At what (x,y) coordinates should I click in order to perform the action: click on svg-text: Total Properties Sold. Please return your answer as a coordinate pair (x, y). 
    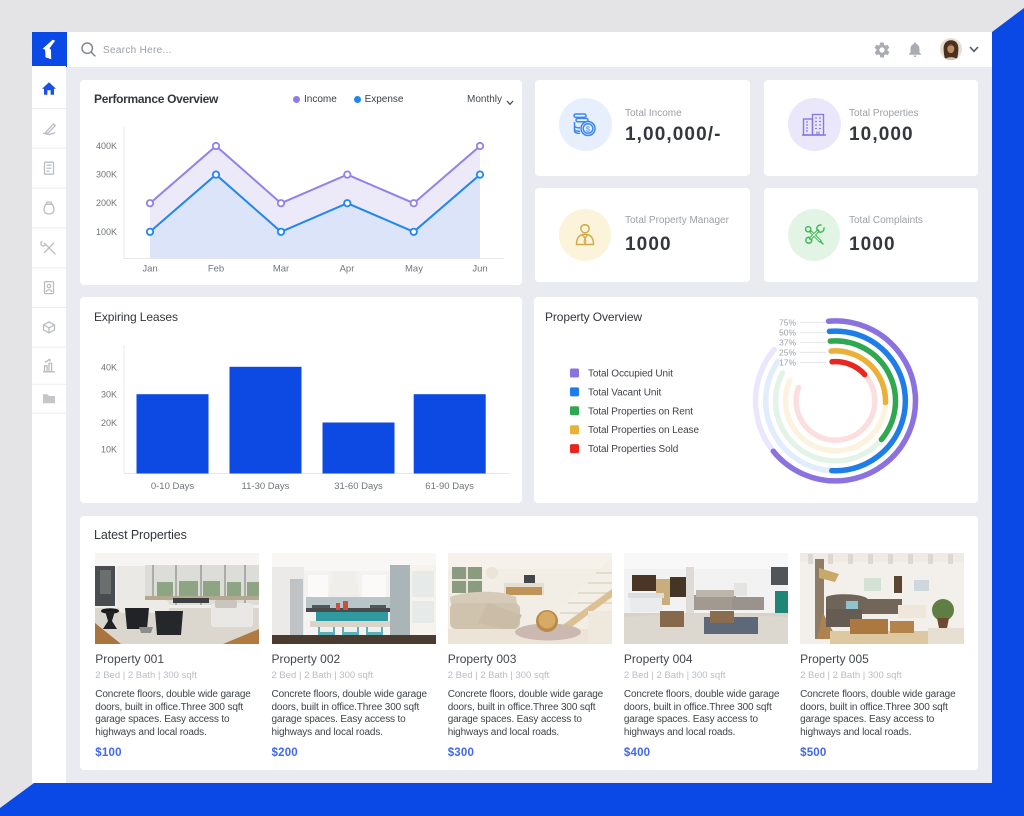
    Looking at the image, I should click on (633, 449).